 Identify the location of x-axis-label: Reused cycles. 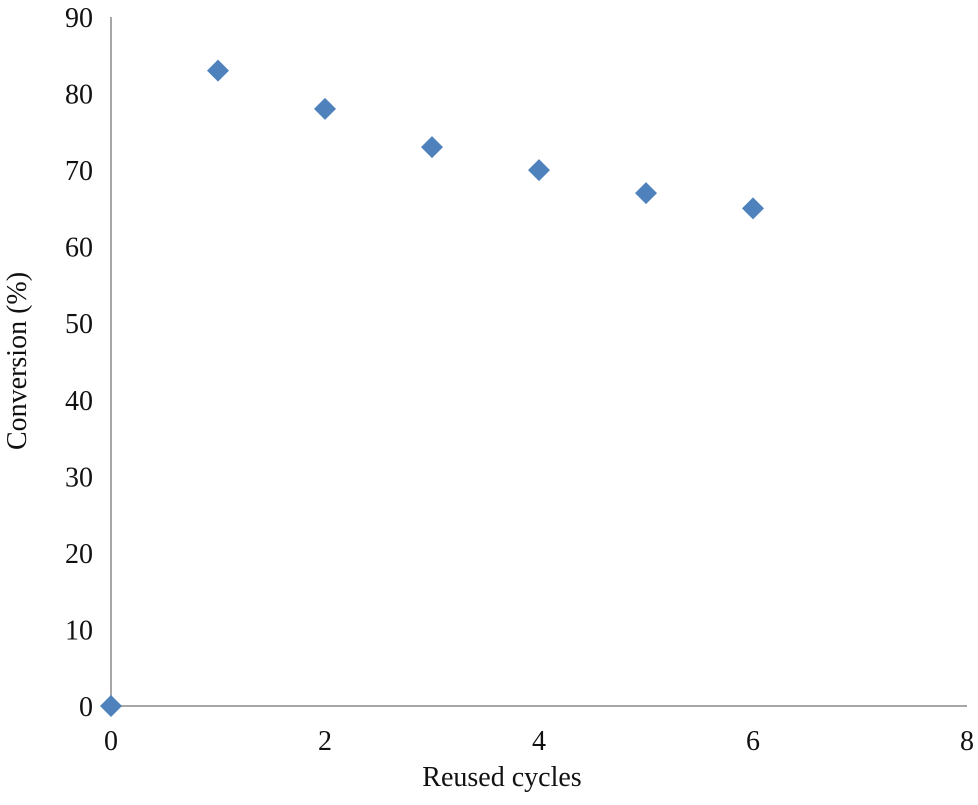
(501, 777).